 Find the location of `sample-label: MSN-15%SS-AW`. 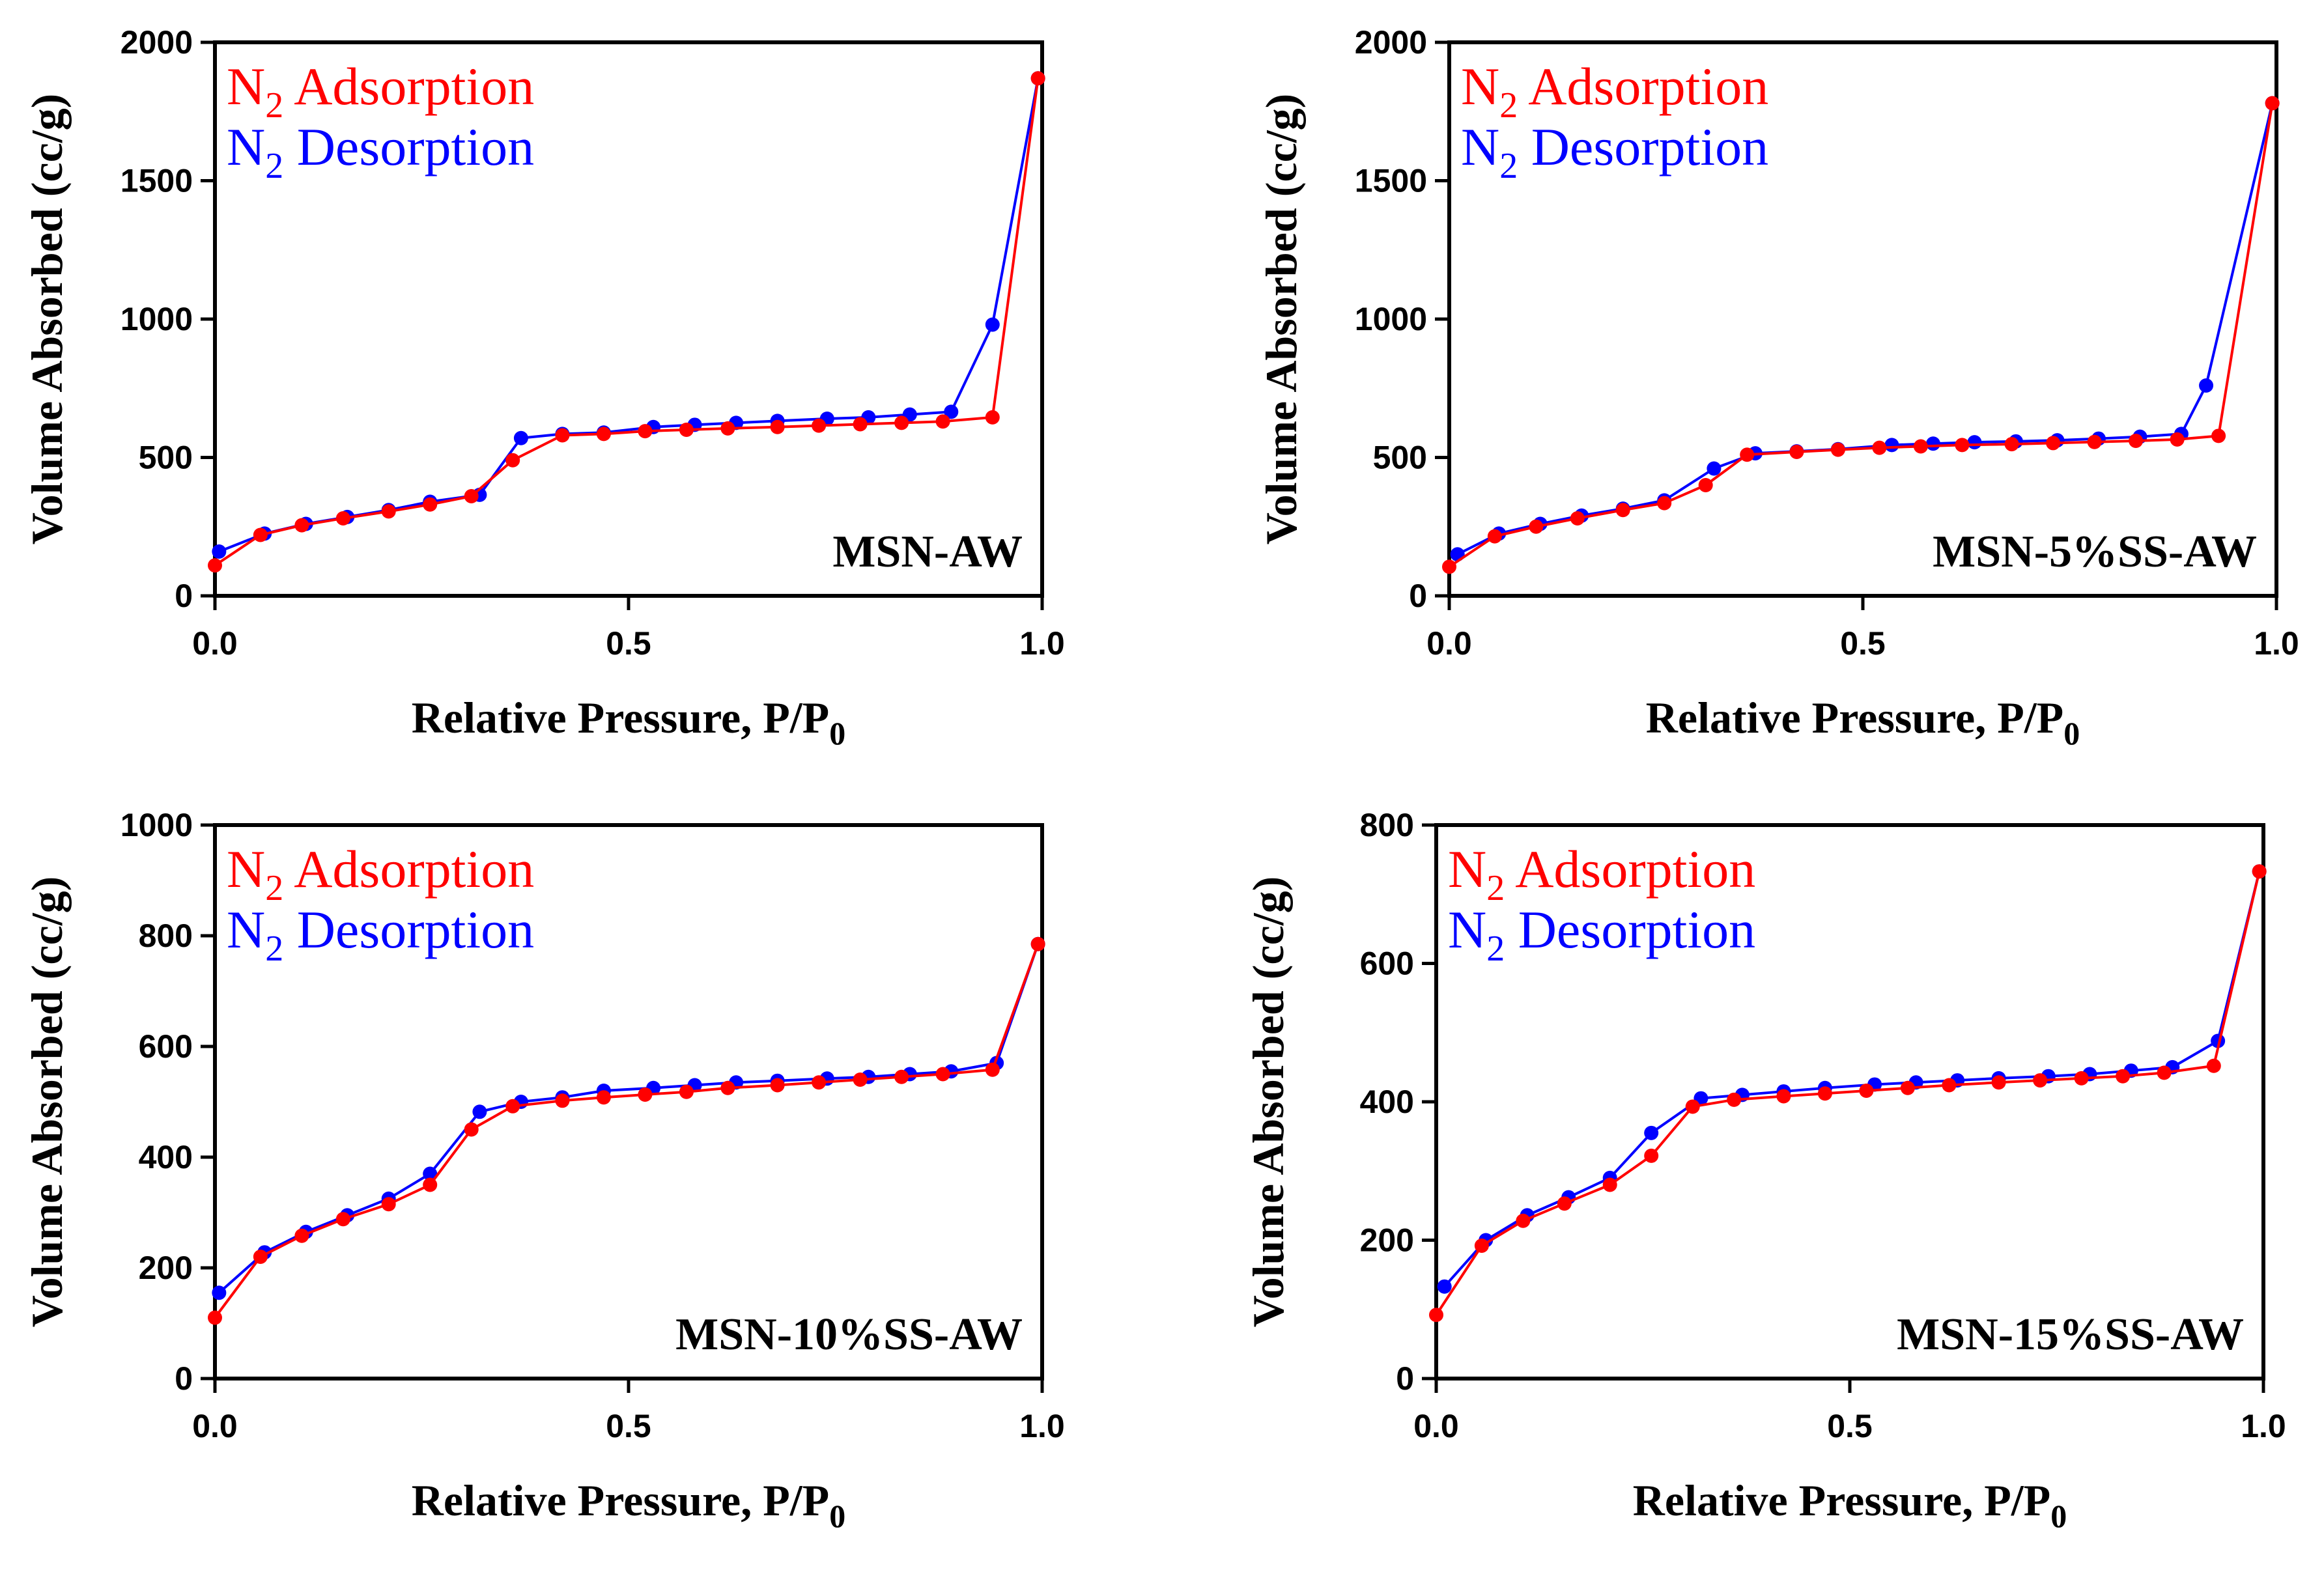

sample-label: MSN-15%SS-AW is located at coordinates (2070, 1335).